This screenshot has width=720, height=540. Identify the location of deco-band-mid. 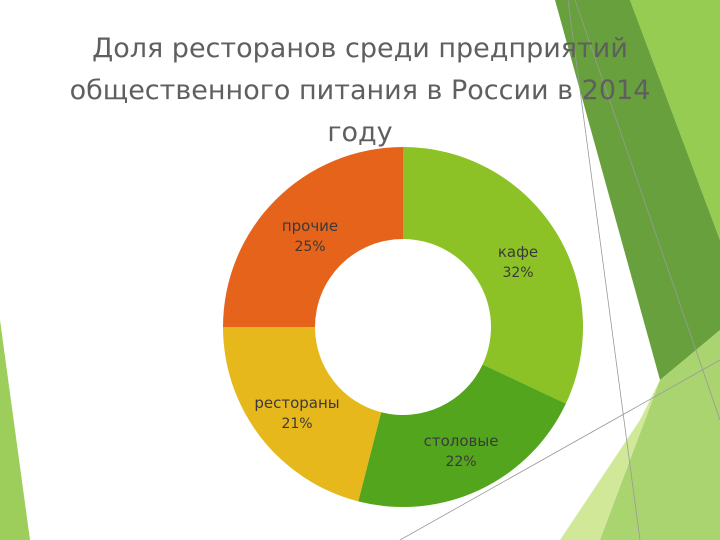
(675, 120).